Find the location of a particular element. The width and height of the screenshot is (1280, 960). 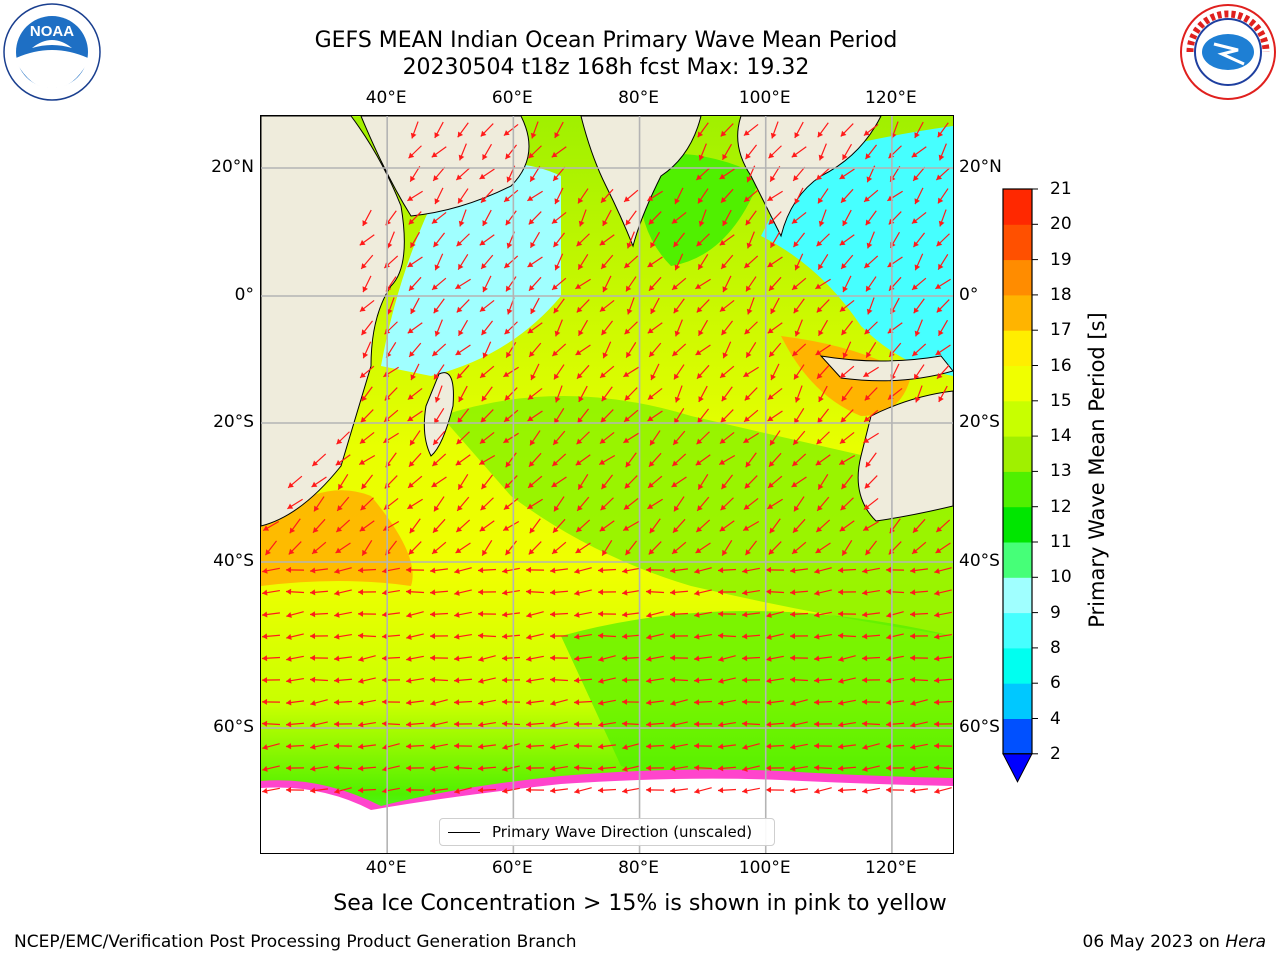

colorbar-tick: 11 is located at coordinates (1061, 542).